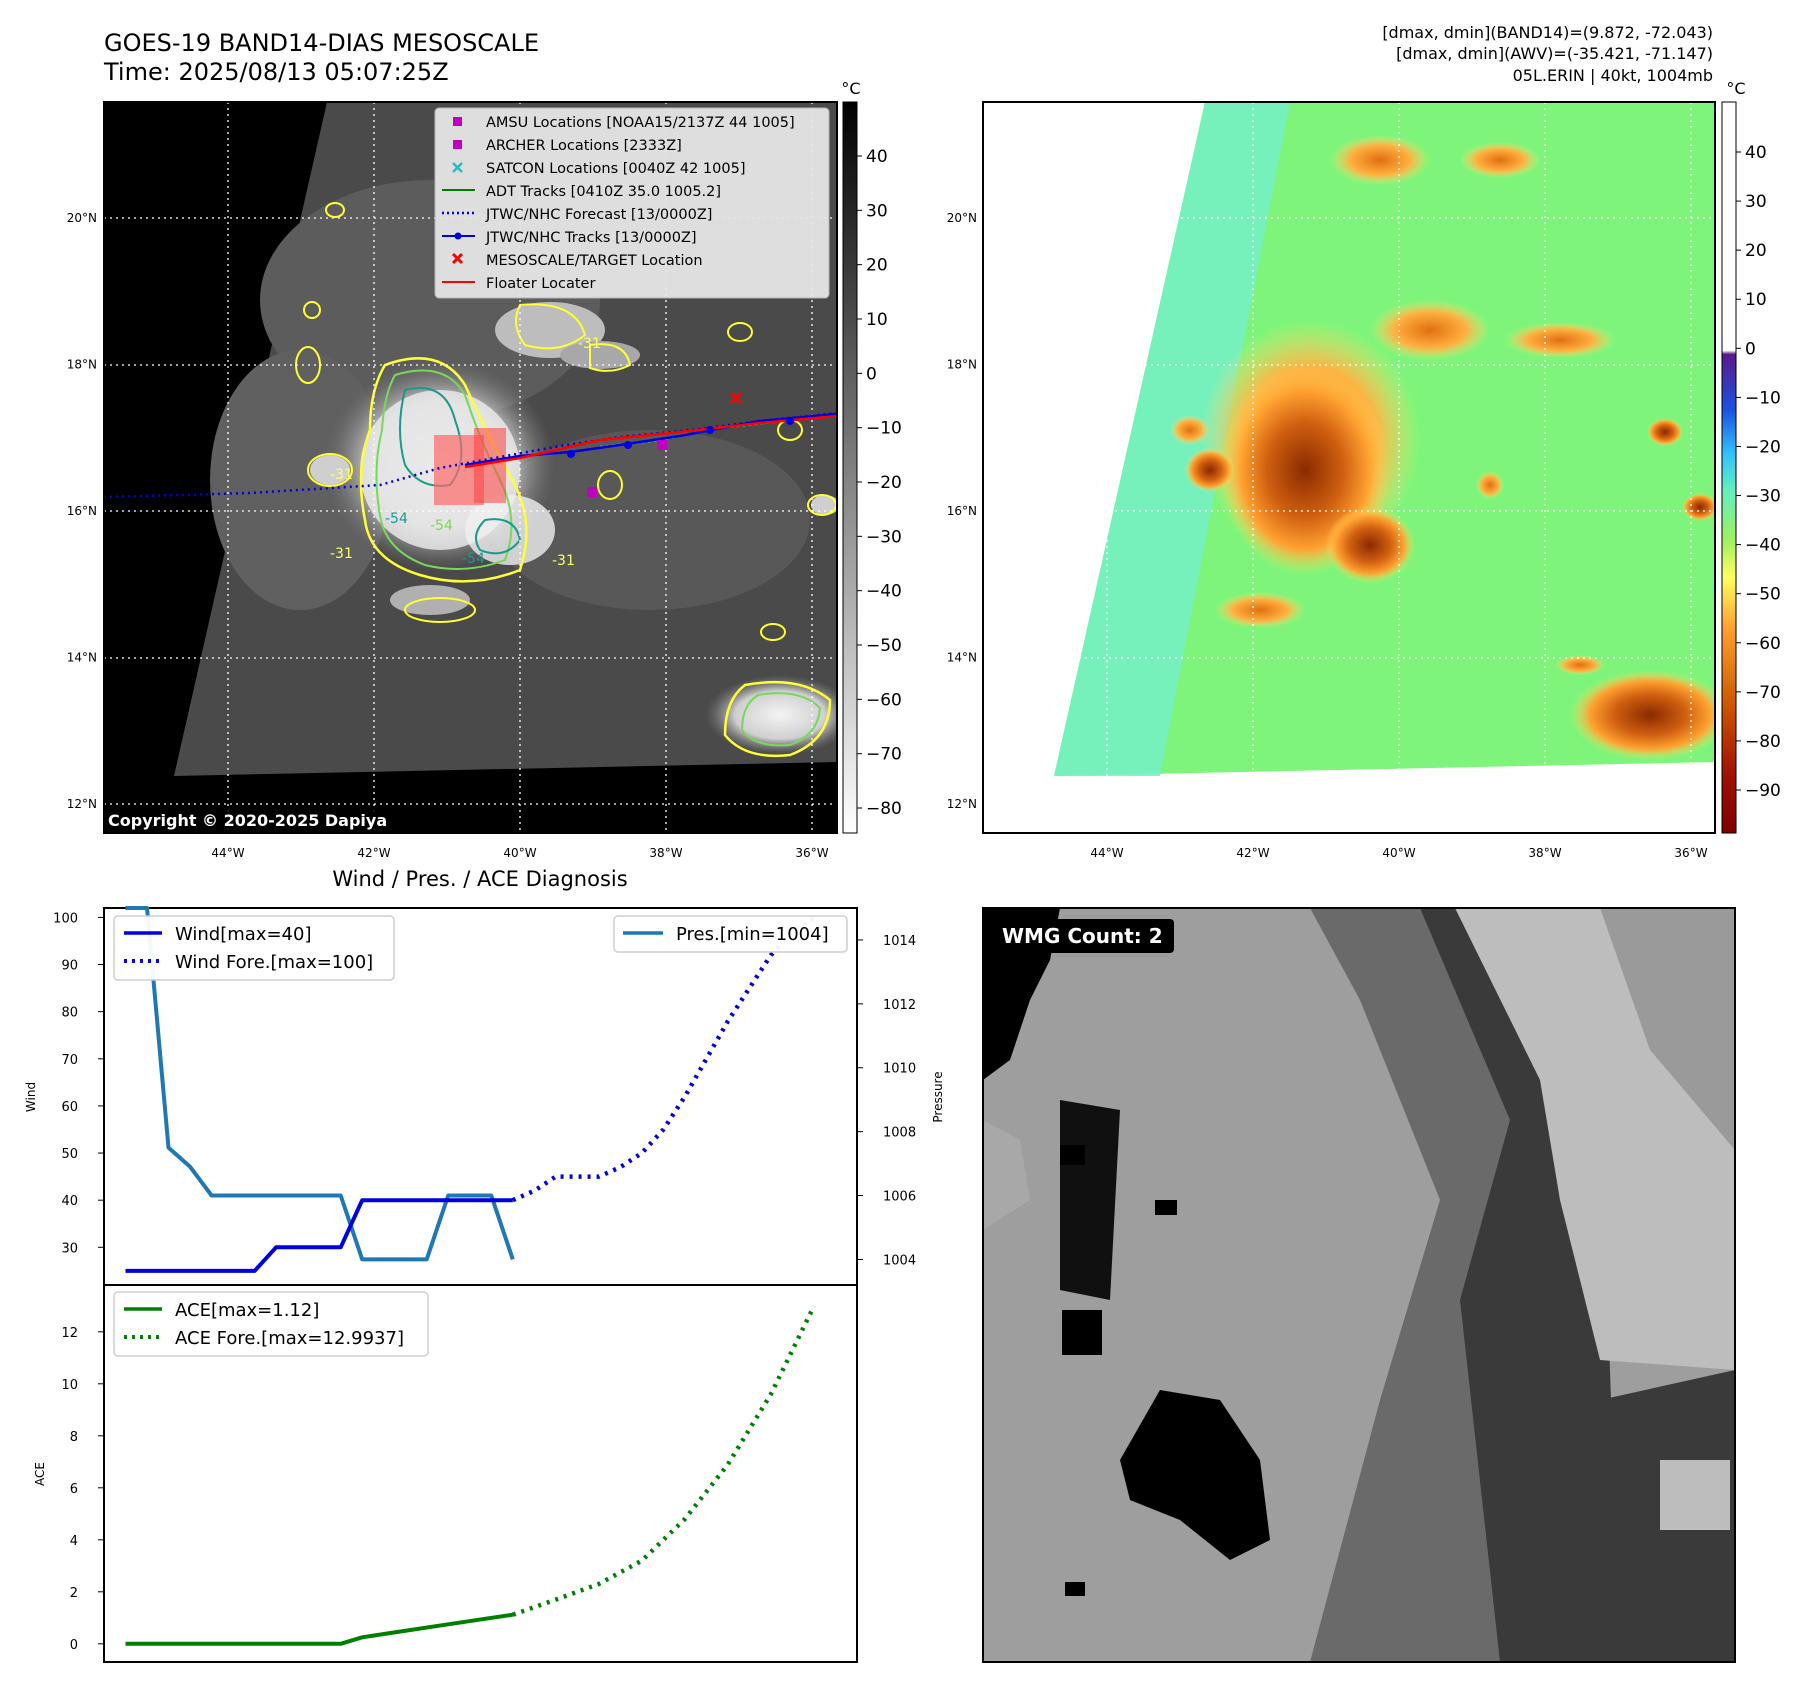 The height and width of the screenshot is (1690, 1797). What do you see at coordinates (594, 261) in the screenshot?
I see `legend-mesoscale: MESOSCALE/TARGET Location` at bounding box center [594, 261].